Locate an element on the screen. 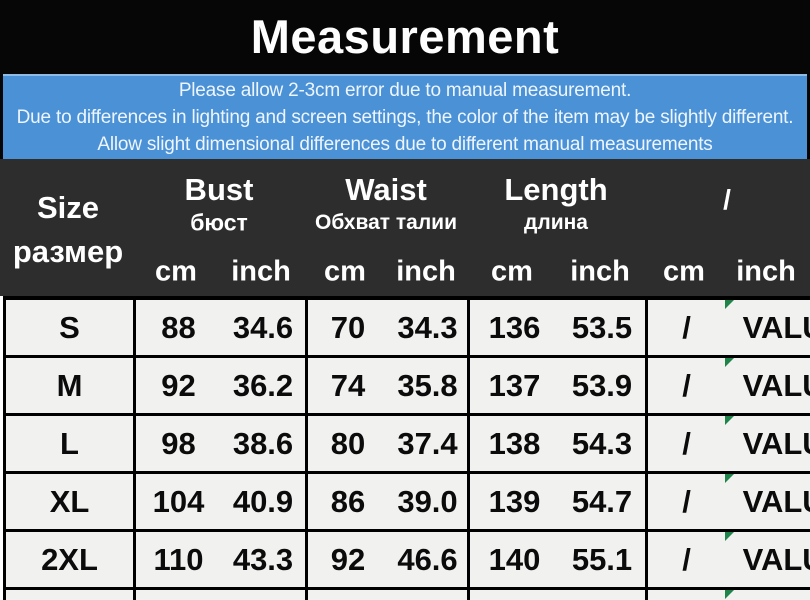  column-header-length: Length is located at coordinates (556, 189).